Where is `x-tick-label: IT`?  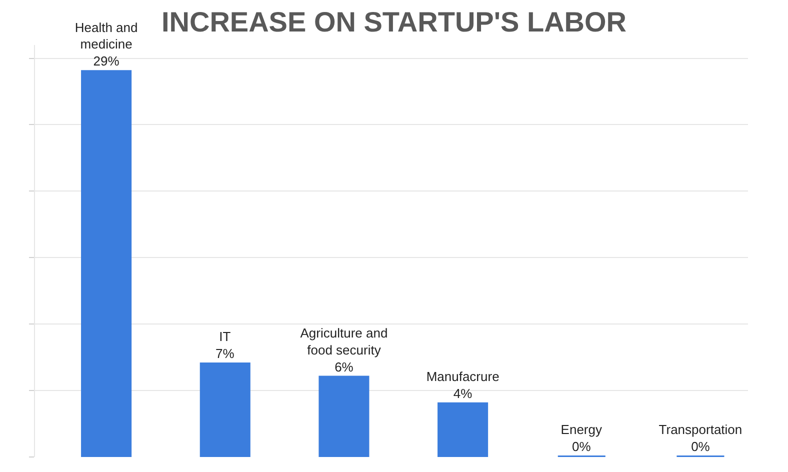
x-tick-label: IT is located at coordinates (225, 336).